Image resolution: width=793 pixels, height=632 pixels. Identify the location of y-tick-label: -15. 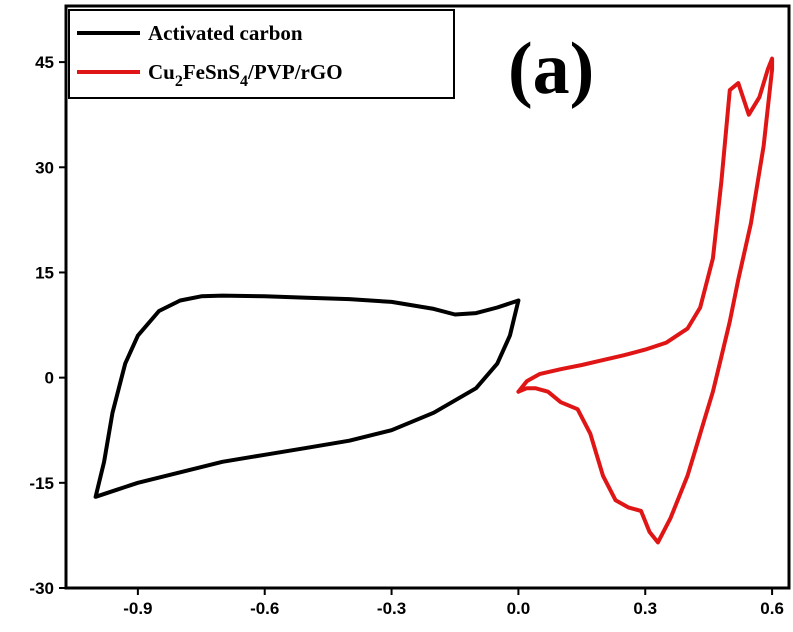
(41, 483).